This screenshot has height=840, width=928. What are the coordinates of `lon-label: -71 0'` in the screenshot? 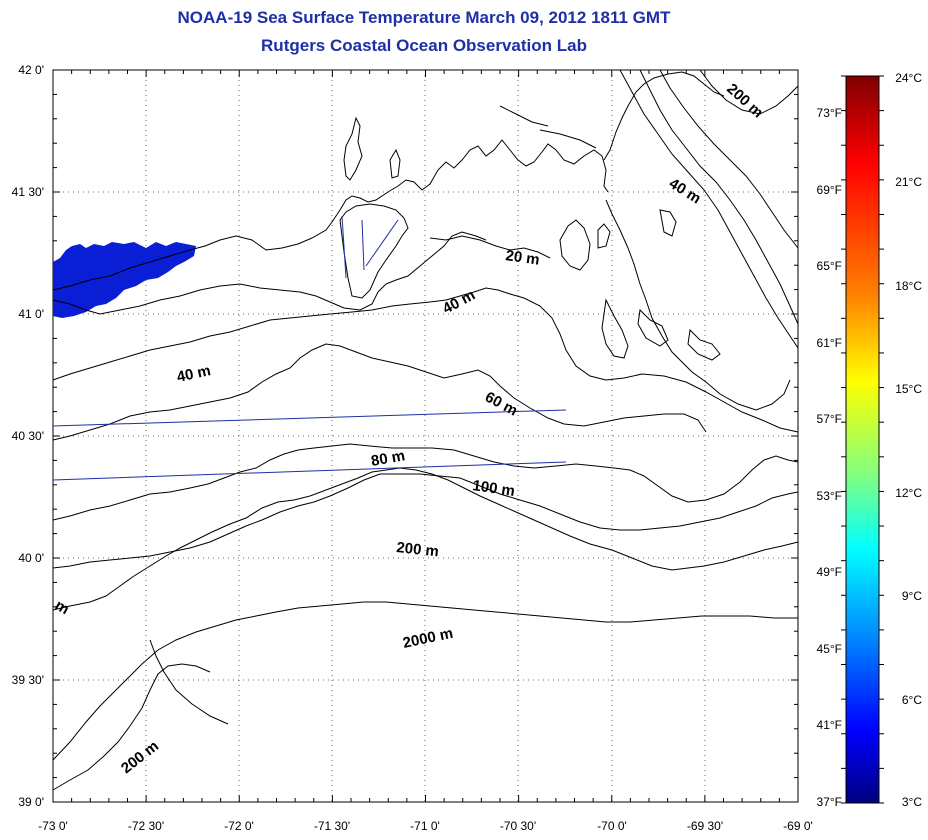 It's located at (425, 826).